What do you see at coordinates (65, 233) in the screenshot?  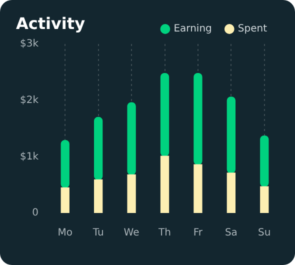 I see `x-tick-label: Mo` at bounding box center [65, 233].